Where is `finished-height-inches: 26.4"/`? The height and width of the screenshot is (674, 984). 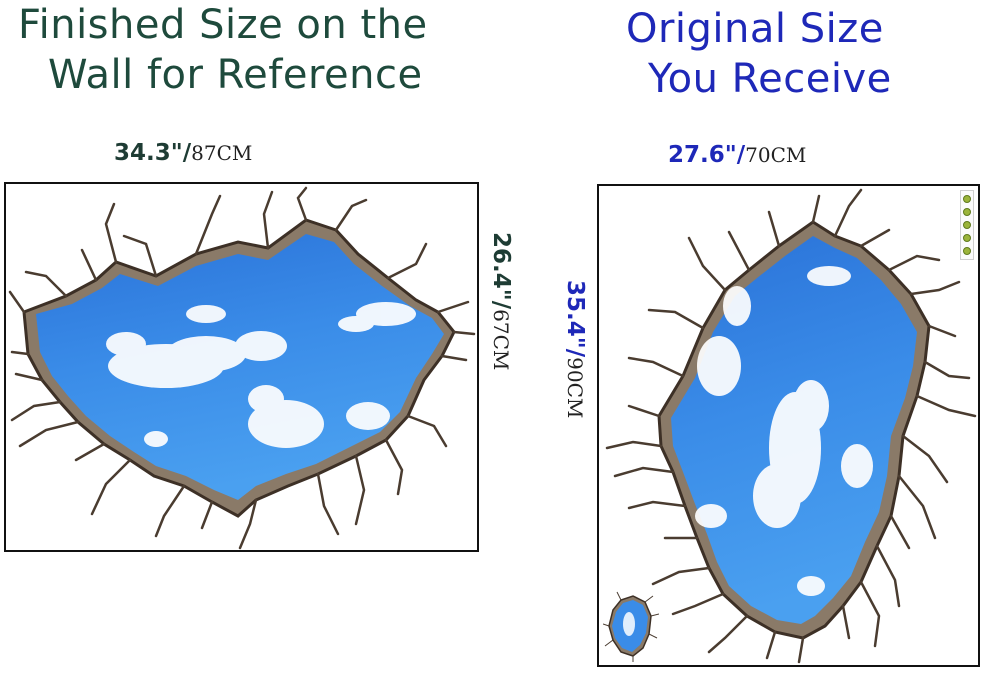 finished-height-inches: 26.4"/ is located at coordinates (501, 271).